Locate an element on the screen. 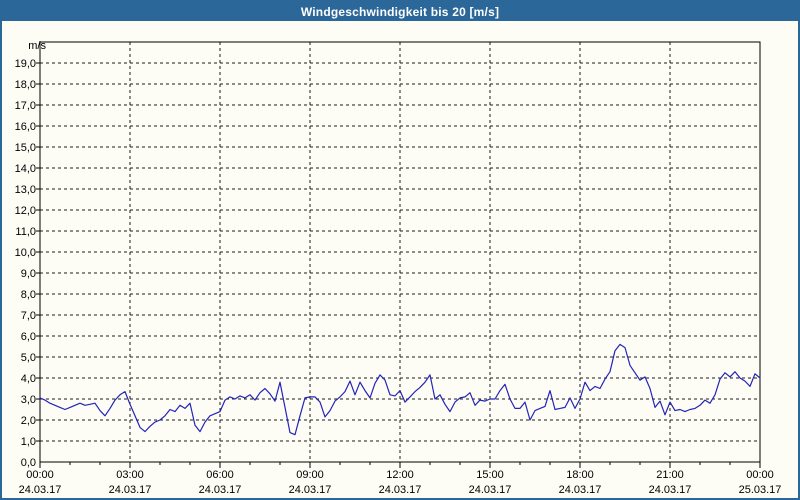  y-tick-label: 15,0 is located at coordinates (25, 148).